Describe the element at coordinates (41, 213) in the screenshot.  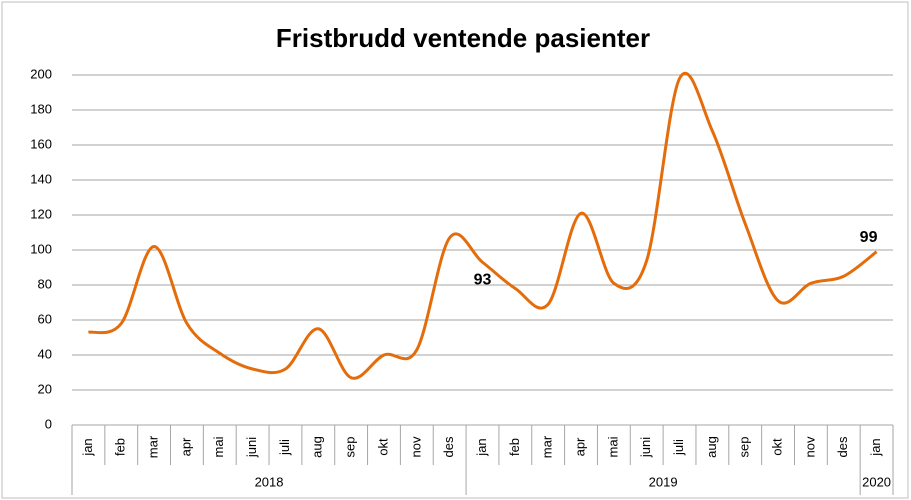
I see `y-tick-label: 120` at that location.